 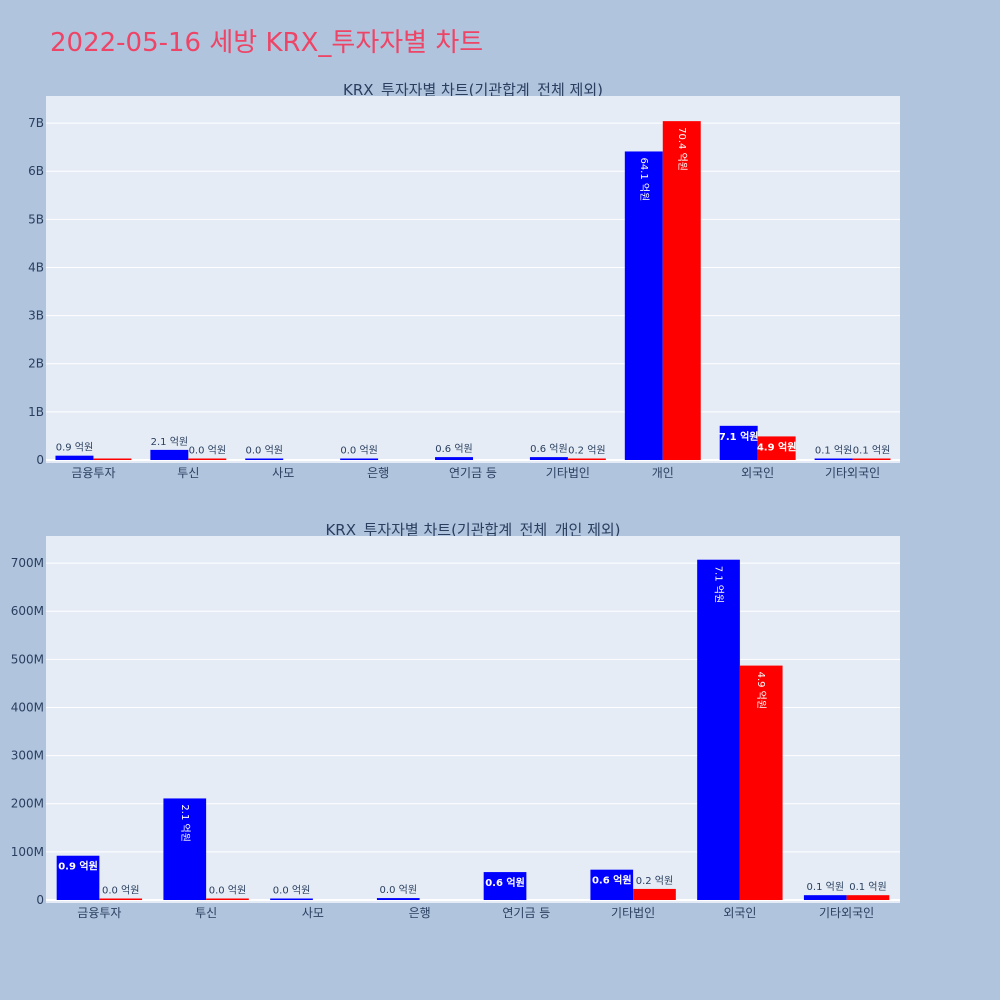 I want to click on y-tick-label: 300M, so click(x=27, y=756).